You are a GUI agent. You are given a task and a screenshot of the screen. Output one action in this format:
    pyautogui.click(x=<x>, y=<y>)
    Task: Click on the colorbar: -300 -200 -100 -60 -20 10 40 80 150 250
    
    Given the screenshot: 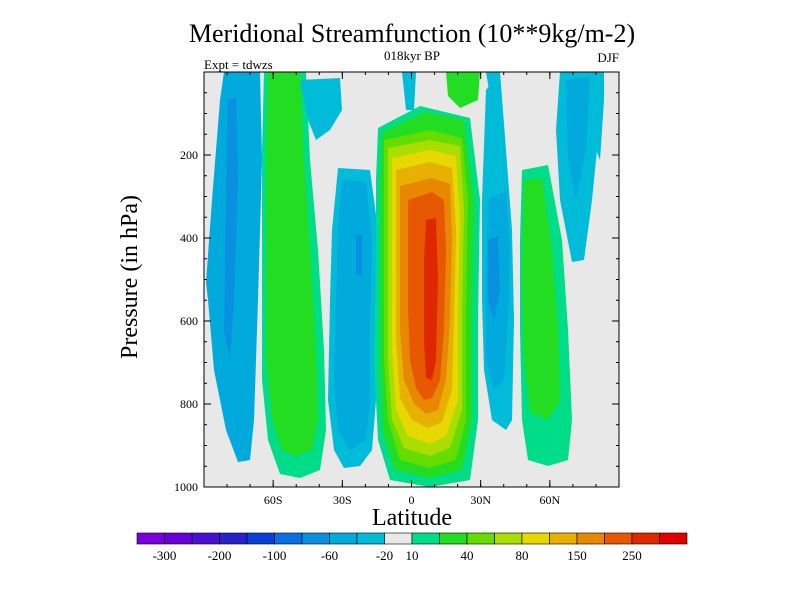 What is the action you would take?
    pyautogui.click(x=412, y=547)
    